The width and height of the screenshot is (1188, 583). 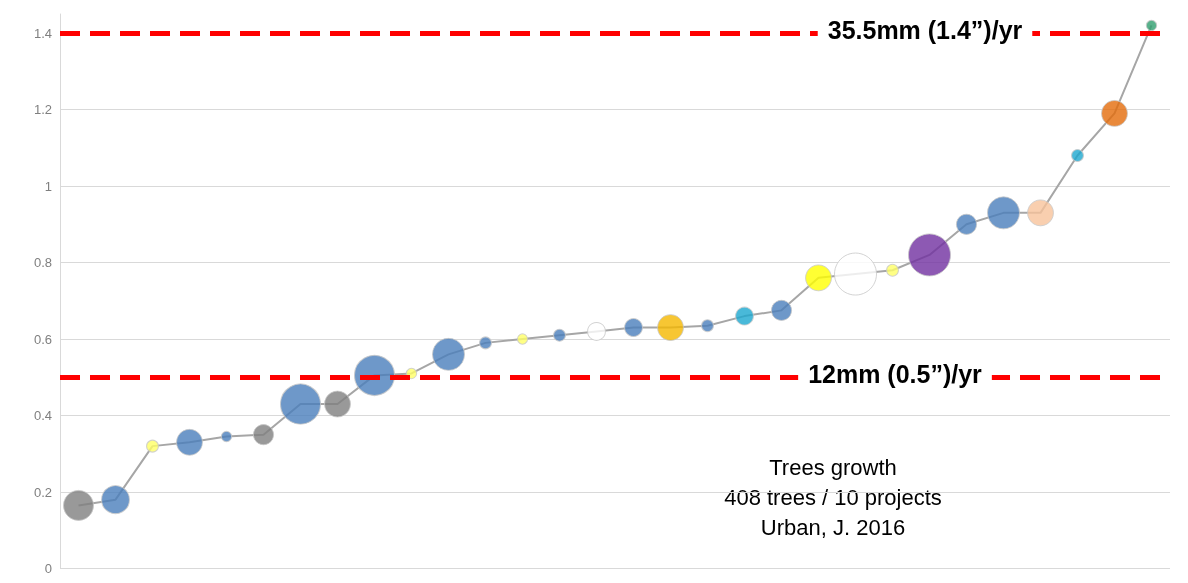 I want to click on y-tick-label: 0.2, so click(x=42, y=492).